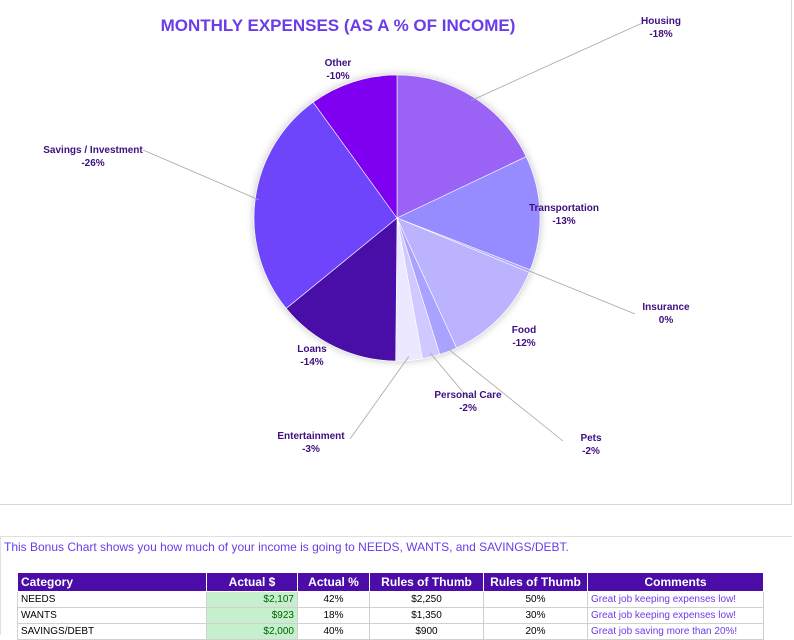 The height and width of the screenshot is (640, 794). Describe the element at coordinates (535, 582) in the screenshot. I see `header-rule-percent: Rules of Thumb` at that location.